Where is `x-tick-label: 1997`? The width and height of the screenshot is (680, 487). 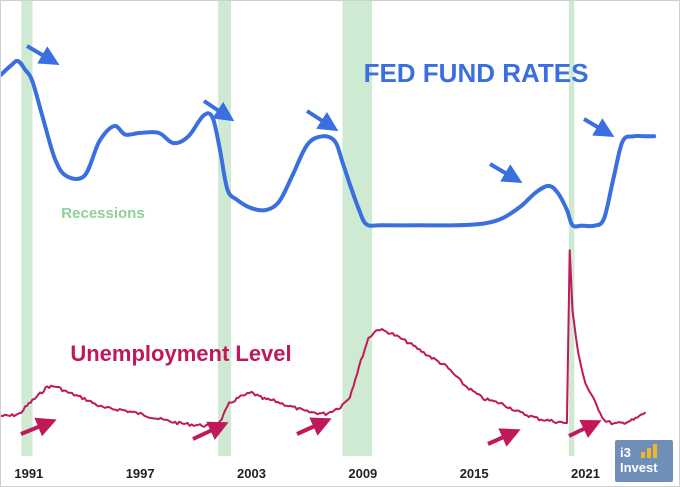
x-tick-label: 1997 is located at coordinates (140, 473).